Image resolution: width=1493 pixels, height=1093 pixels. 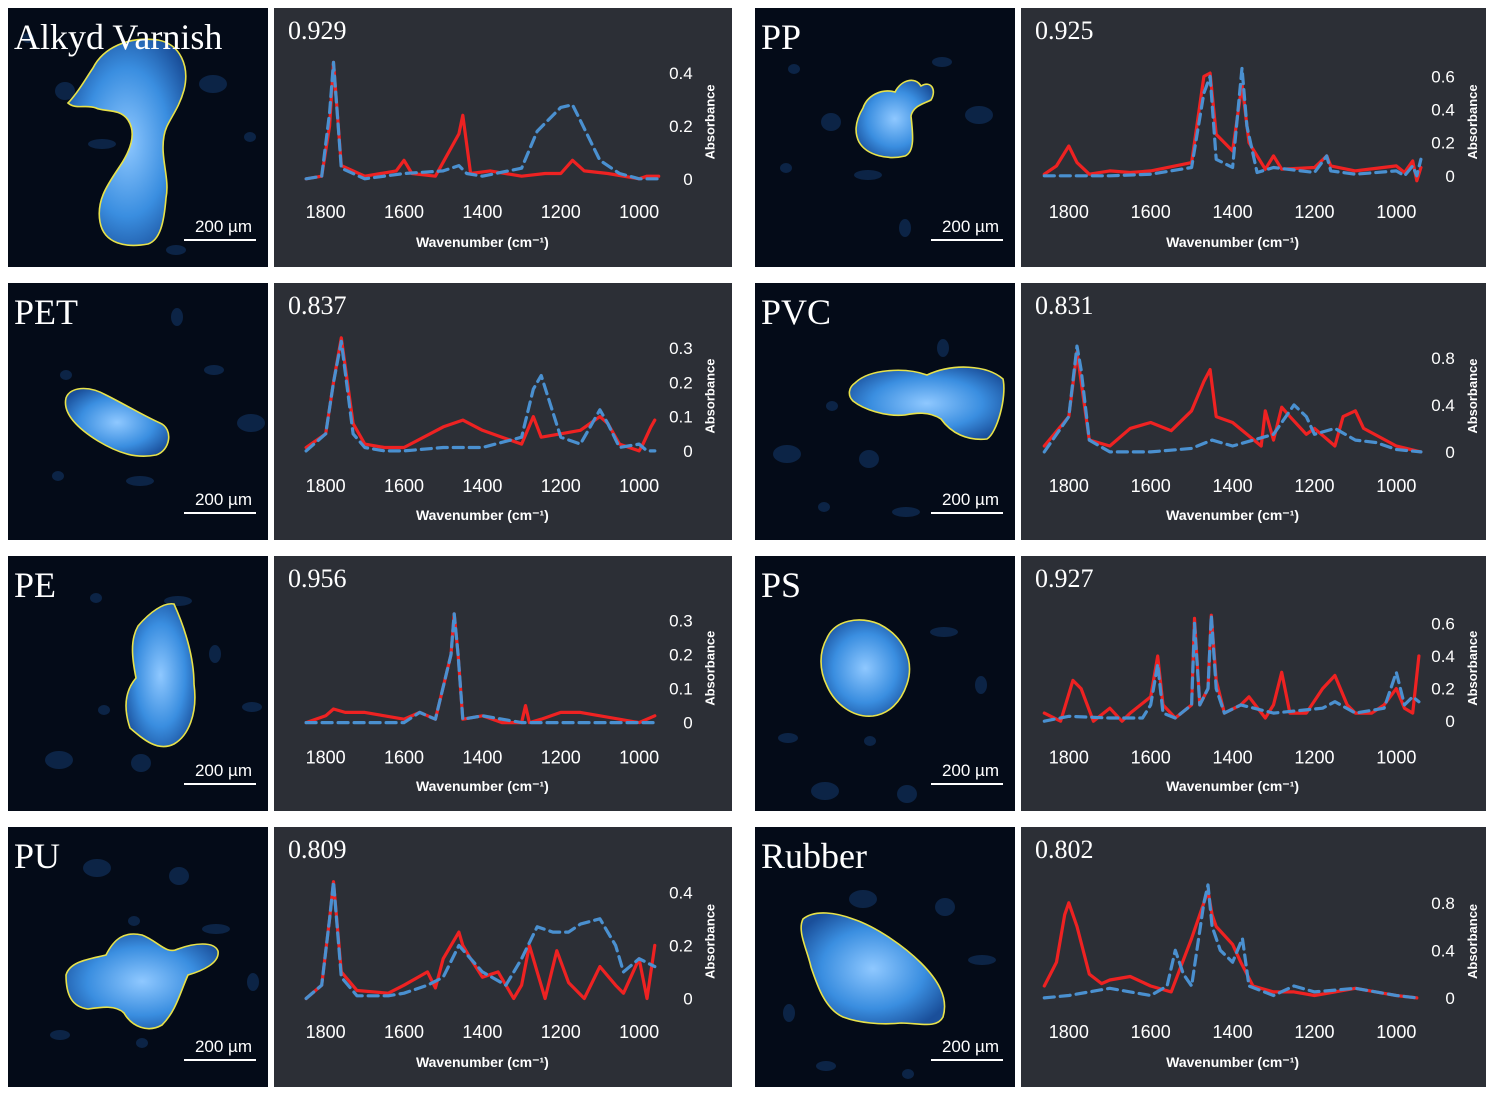 What do you see at coordinates (1064, 578) in the screenshot?
I see `match-score: 0.927` at bounding box center [1064, 578].